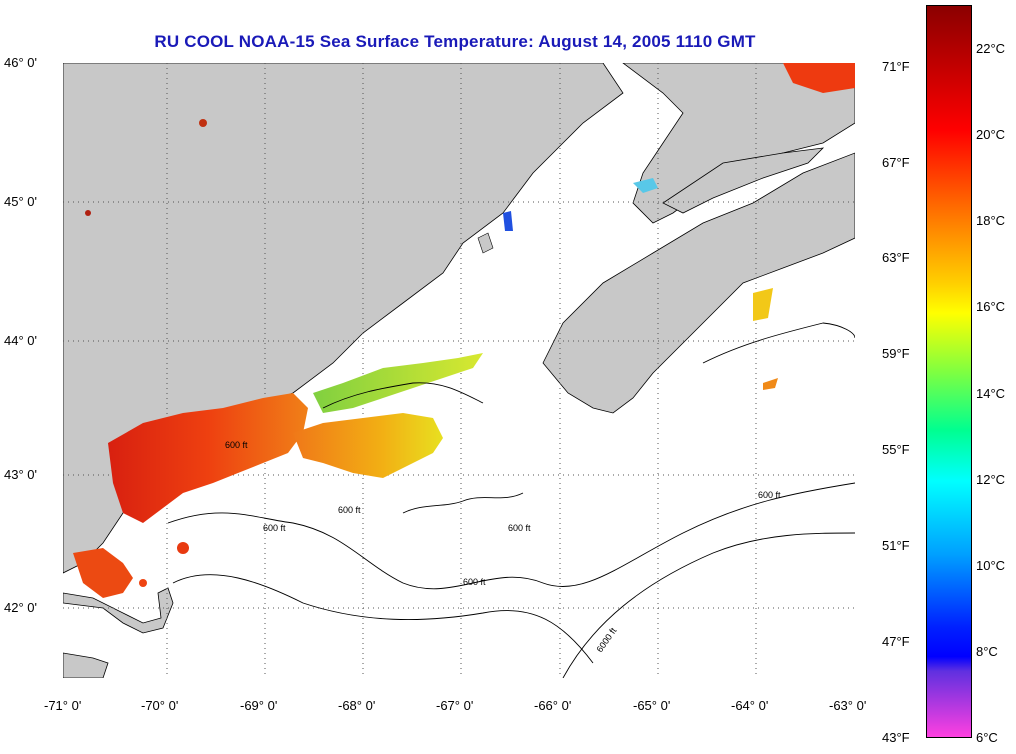 The width and height of the screenshot is (1016, 754). I want to click on c-label: 20°C, so click(991, 134).